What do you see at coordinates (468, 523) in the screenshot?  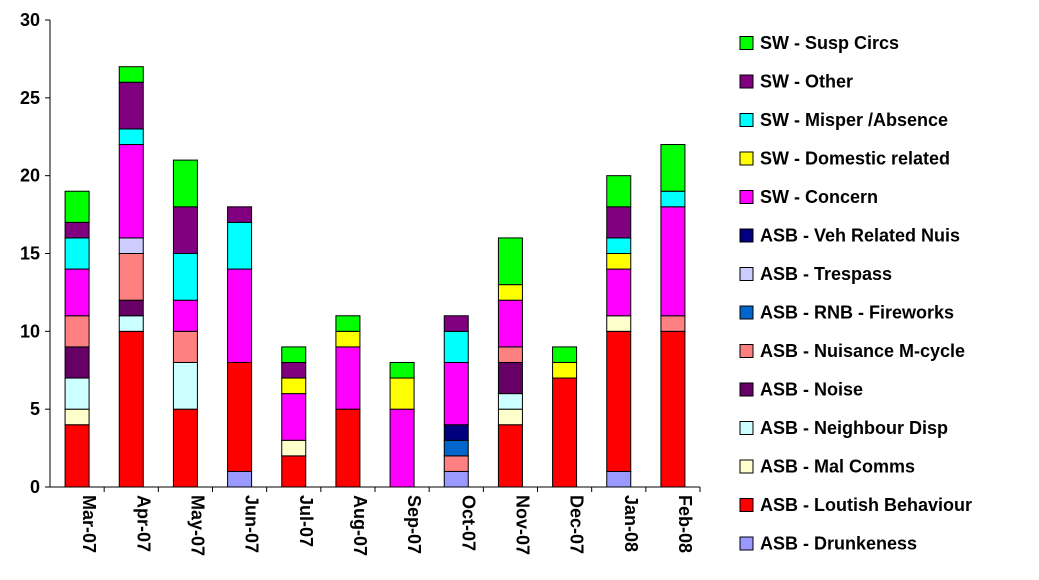 I see `x-tick-label: Oct-07` at bounding box center [468, 523].